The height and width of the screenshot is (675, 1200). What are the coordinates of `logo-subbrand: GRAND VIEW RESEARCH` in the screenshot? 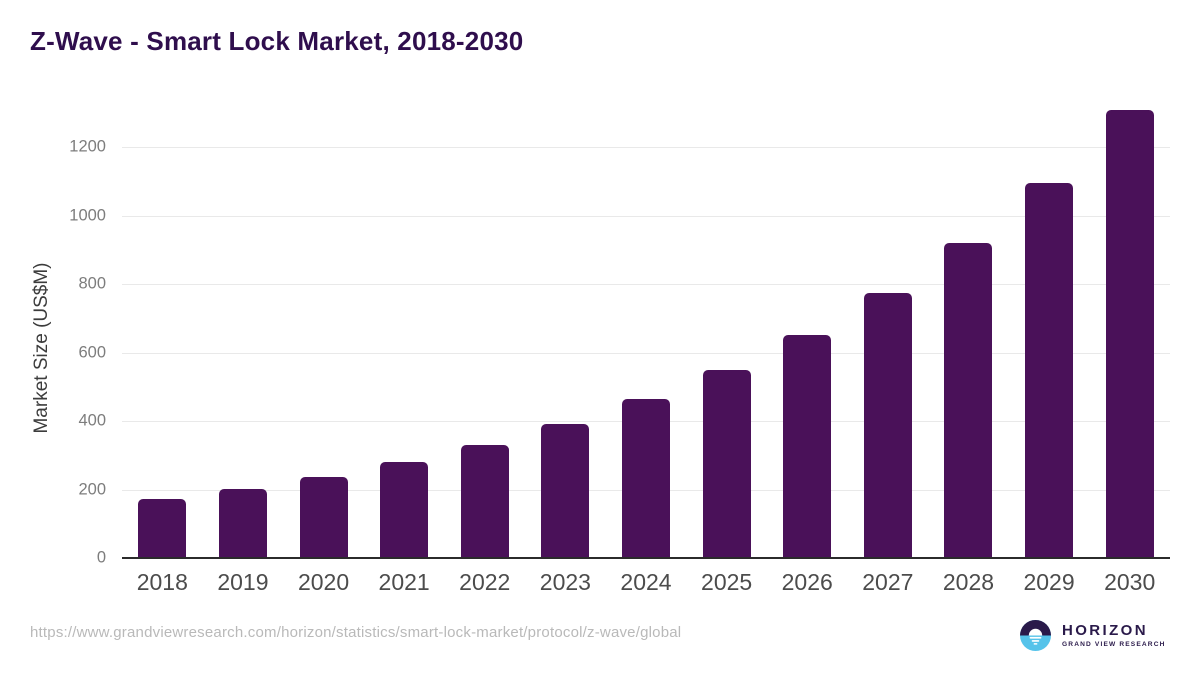 It's located at (1114, 645).